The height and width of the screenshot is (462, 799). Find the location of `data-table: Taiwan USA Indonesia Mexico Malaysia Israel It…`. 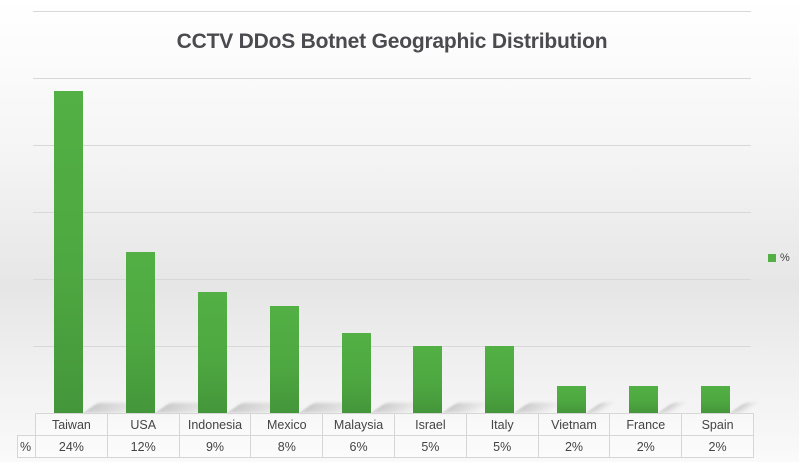

data-table: Taiwan USA Indonesia Mexico Malaysia Israel It… is located at coordinates (385, 435).